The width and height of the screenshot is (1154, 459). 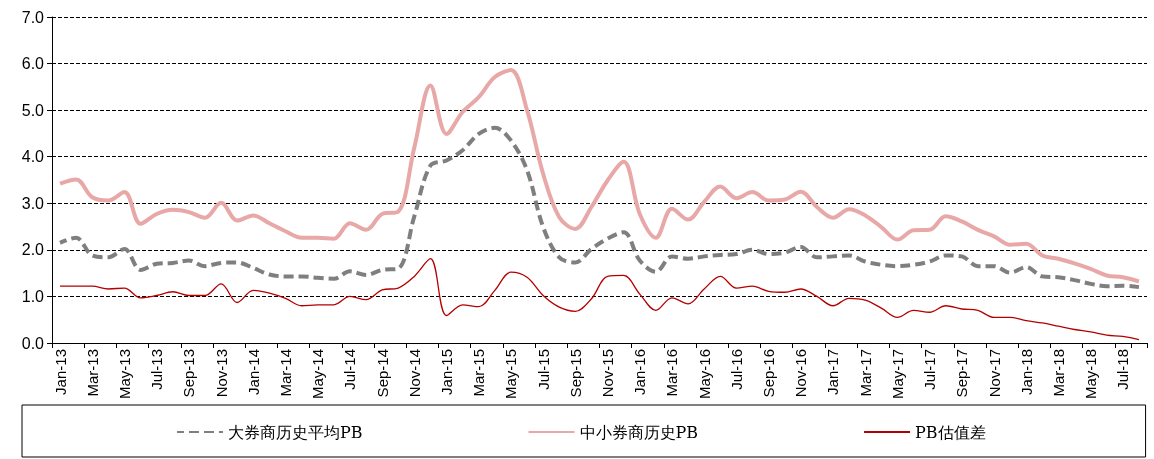 What do you see at coordinates (33, 250) in the screenshot?
I see `y-tick-label: 2.0` at bounding box center [33, 250].